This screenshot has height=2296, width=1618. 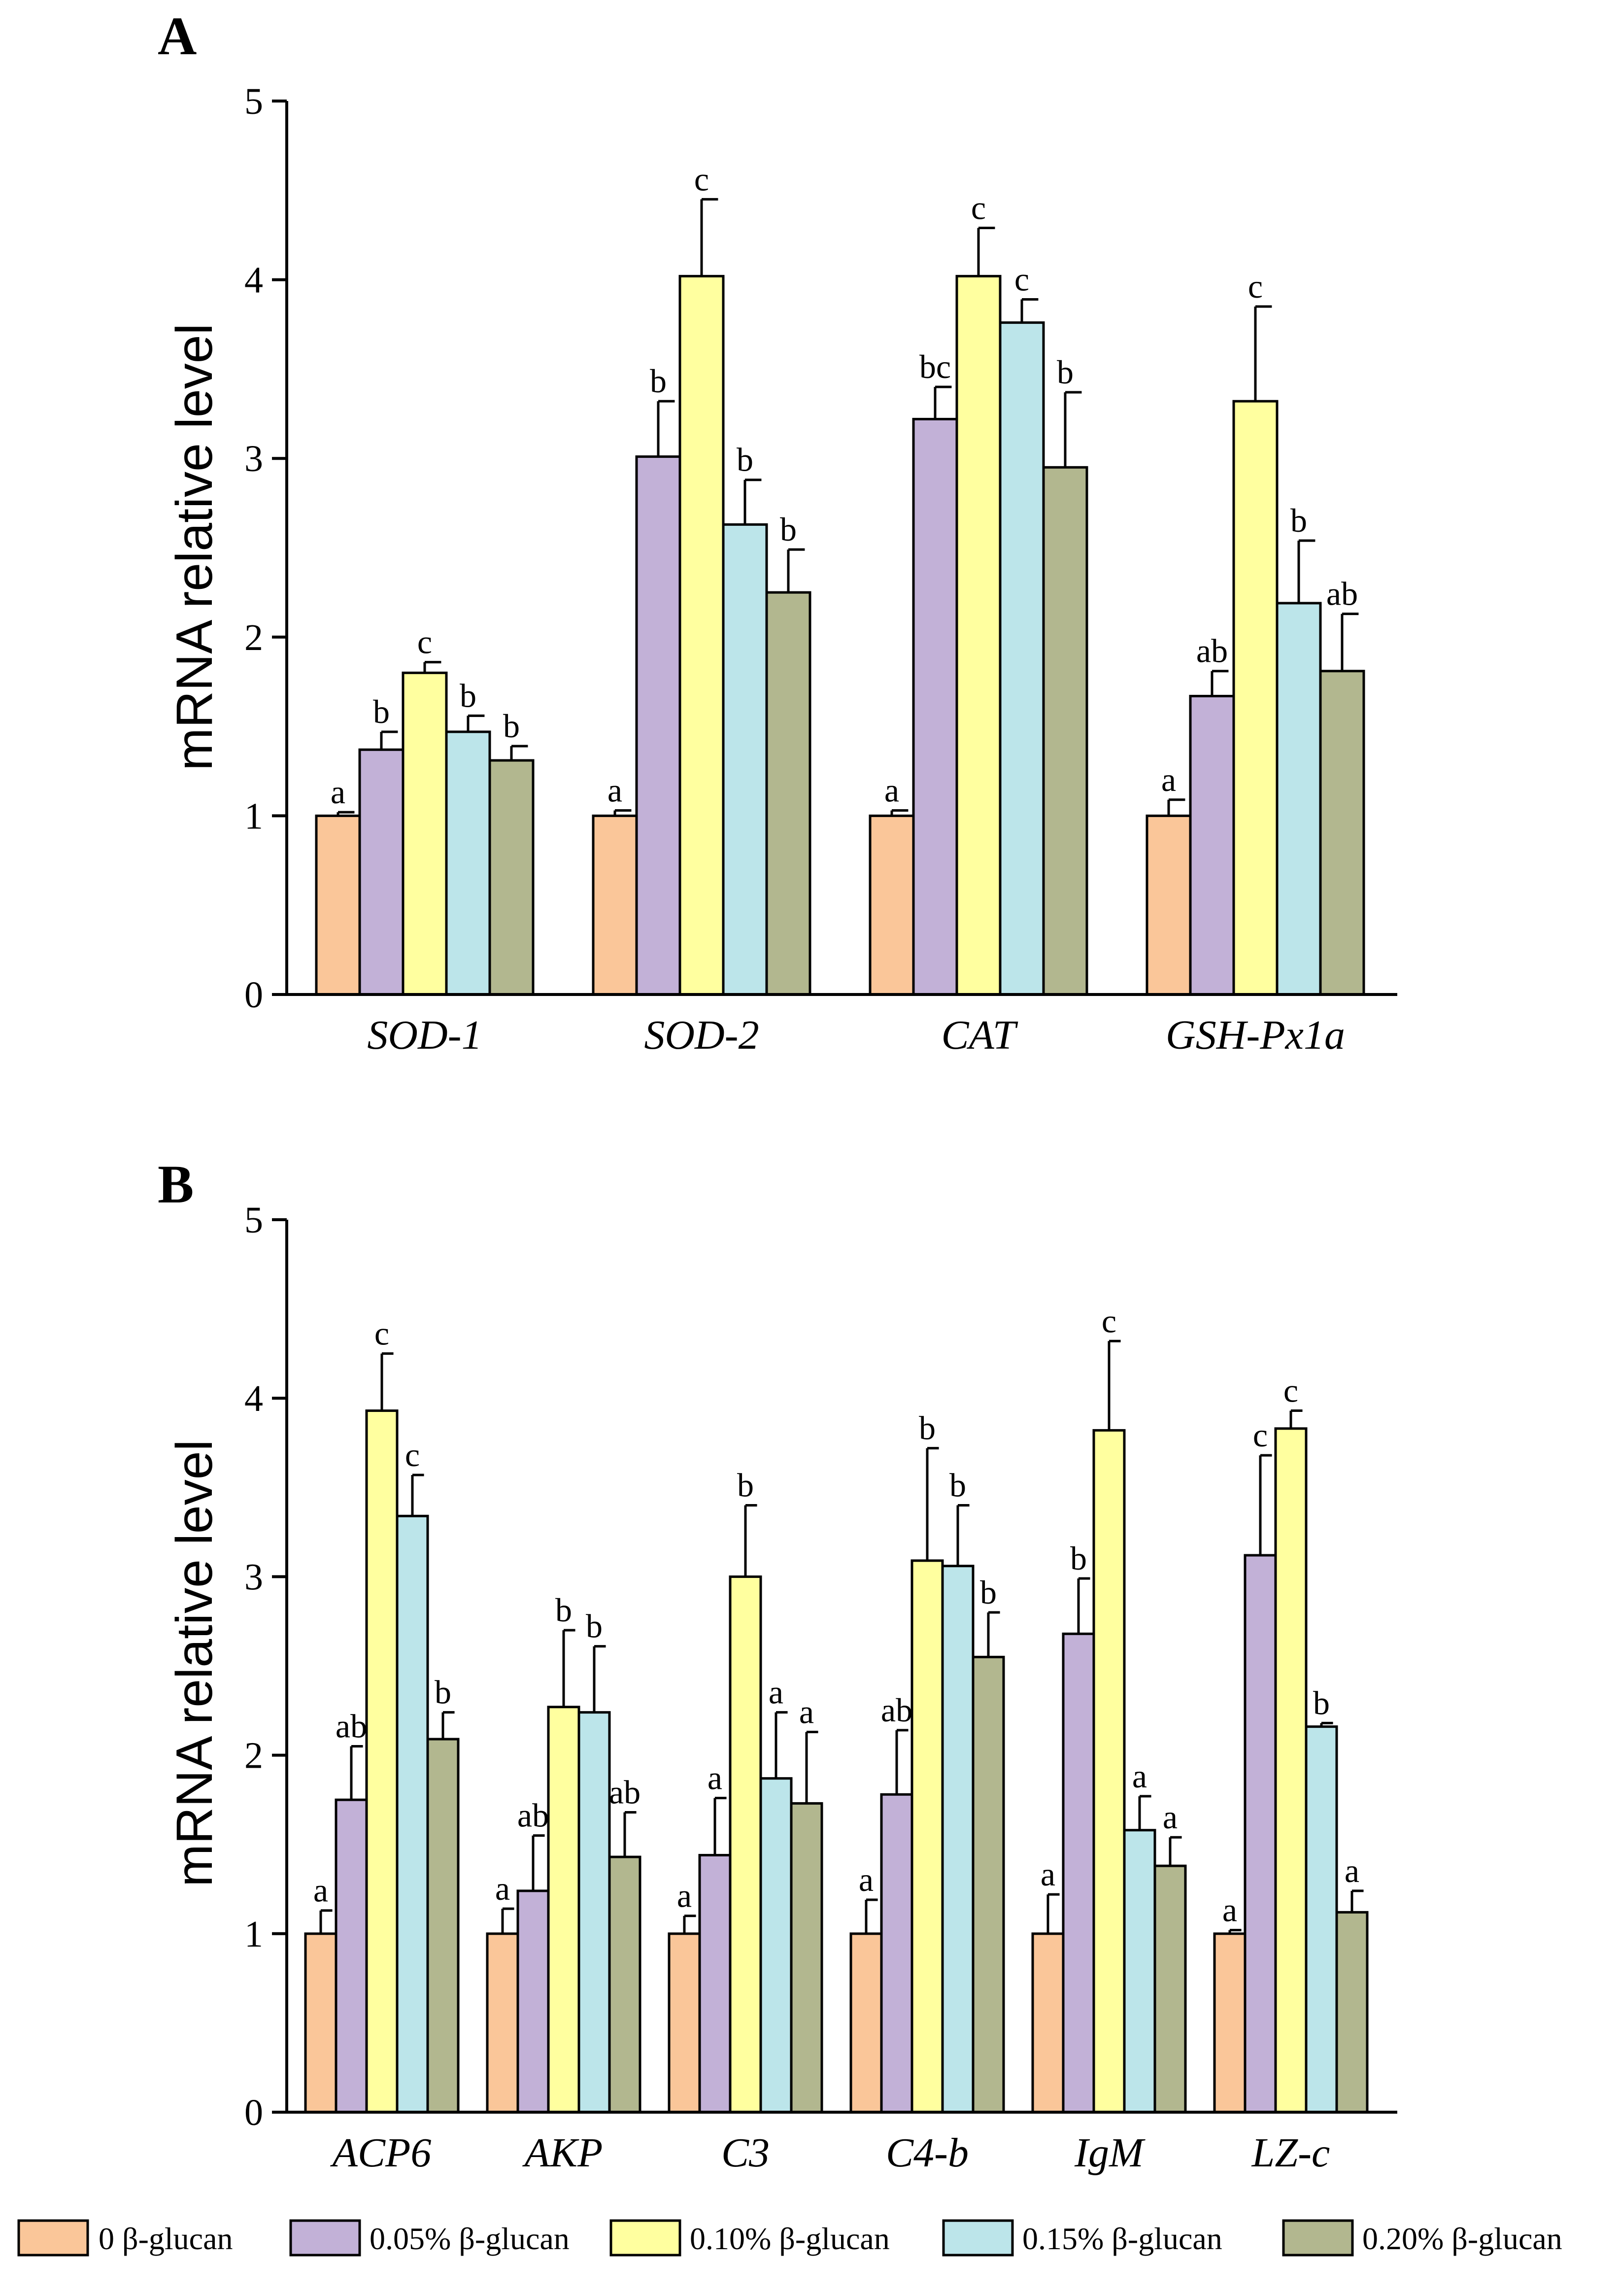 I want to click on panel-b-y-ticks: 0 1 2 3 4 5, so click(x=265, y=1666).